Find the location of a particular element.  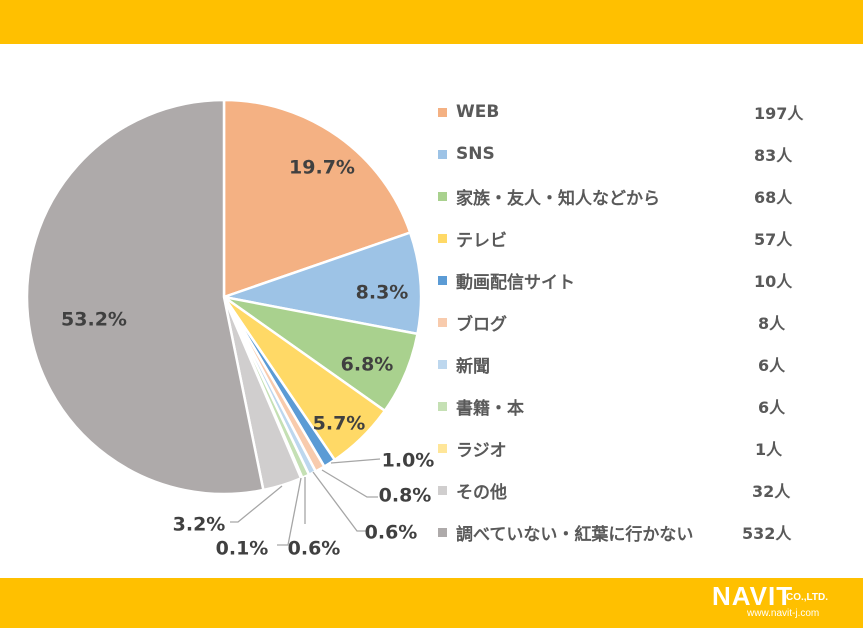

legend-count: 197人 is located at coordinates (779, 113).